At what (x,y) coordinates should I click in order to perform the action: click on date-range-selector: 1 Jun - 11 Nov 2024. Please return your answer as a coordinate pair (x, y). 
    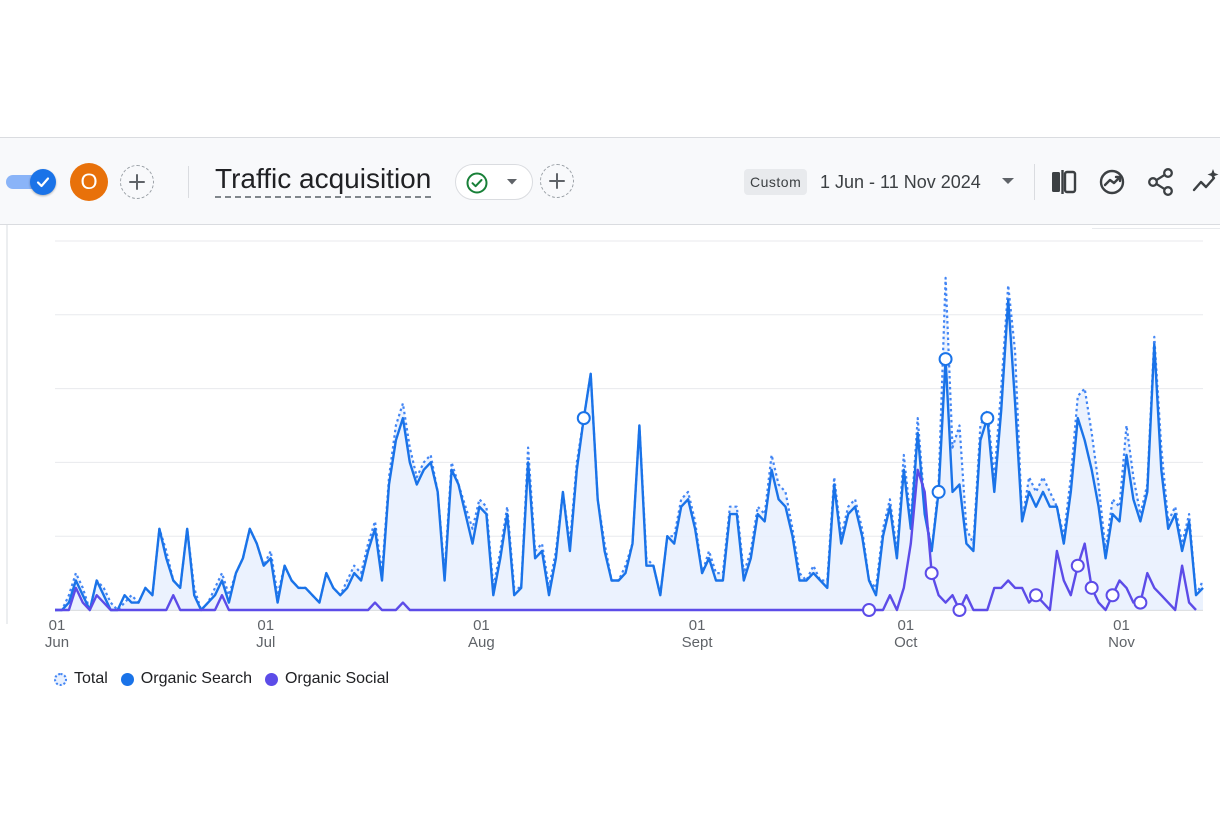
    Looking at the image, I should click on (900, 182).